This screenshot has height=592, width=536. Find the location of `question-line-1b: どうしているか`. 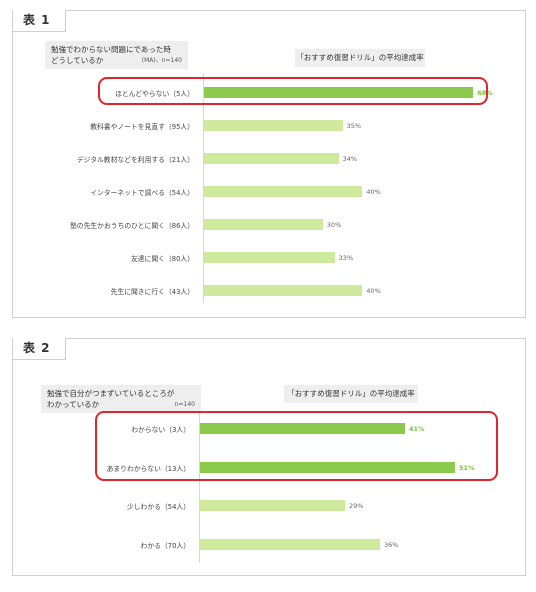

question-line-1b: どうしているか is located at coordinates (77, 60).